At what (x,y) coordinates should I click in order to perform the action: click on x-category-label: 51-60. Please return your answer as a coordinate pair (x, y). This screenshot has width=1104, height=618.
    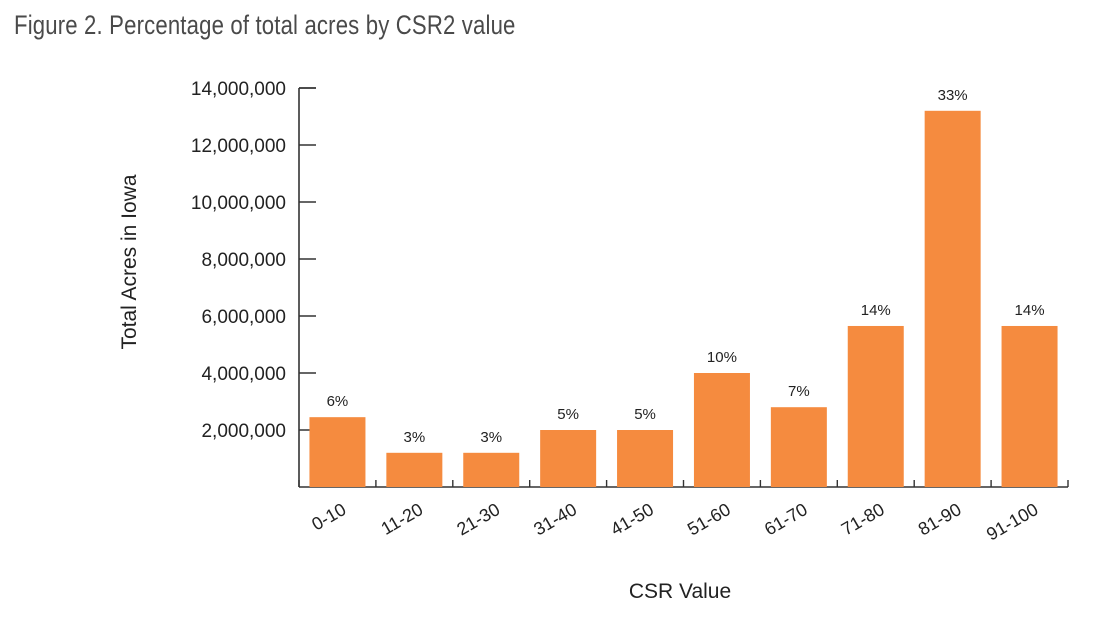
    Looking at the image, I should click on (709, 519).